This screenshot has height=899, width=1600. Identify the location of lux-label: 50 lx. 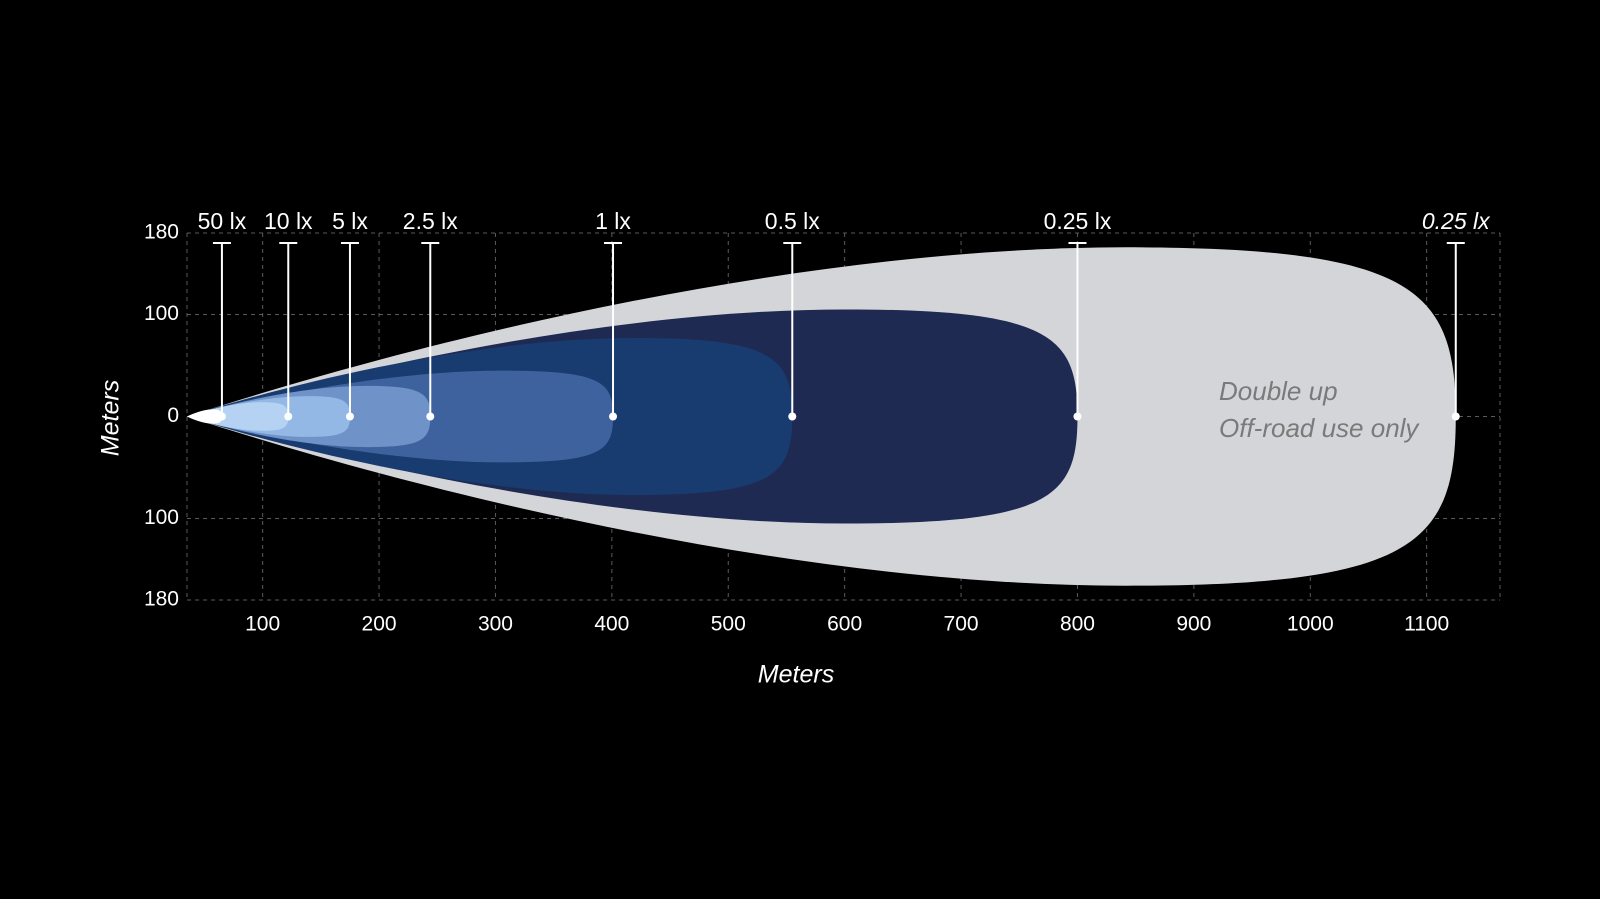
(222, 221).